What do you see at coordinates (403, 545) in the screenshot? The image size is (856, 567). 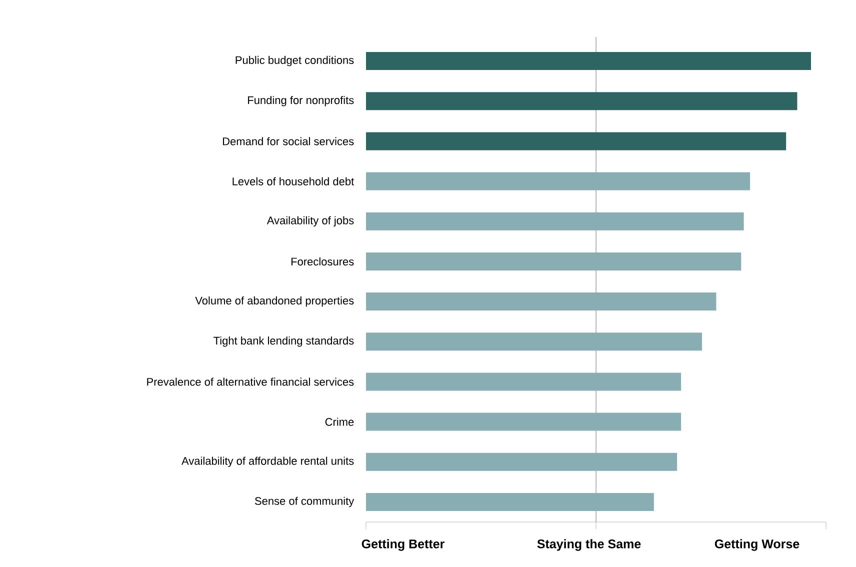 I see `text: Getting Better` at bounding box center [403, 545].